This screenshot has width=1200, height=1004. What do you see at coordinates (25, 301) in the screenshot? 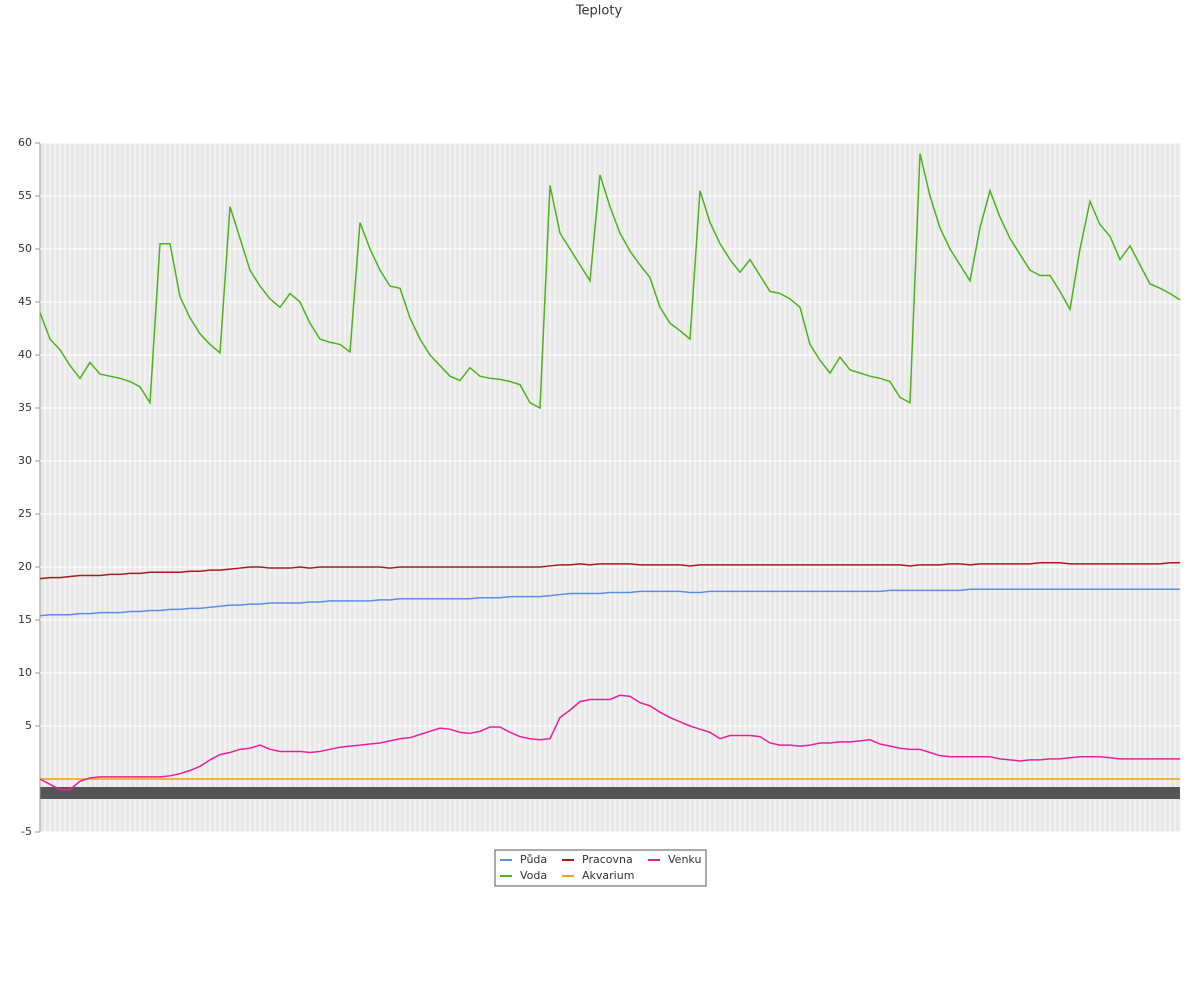
I see `y-tick-label: 45` at bounding box center [25, 301].